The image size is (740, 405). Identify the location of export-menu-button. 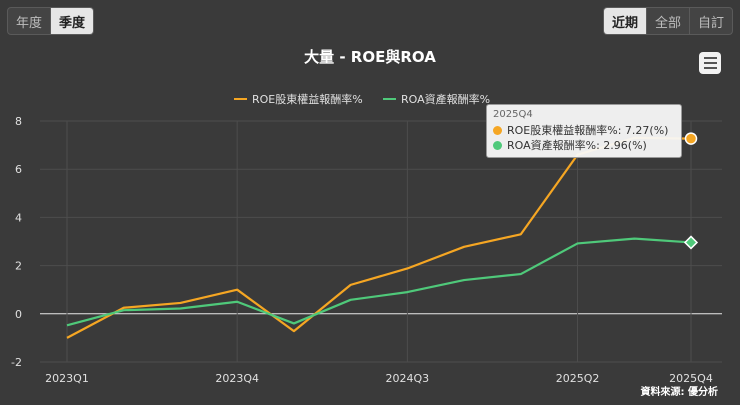
(710, 63).